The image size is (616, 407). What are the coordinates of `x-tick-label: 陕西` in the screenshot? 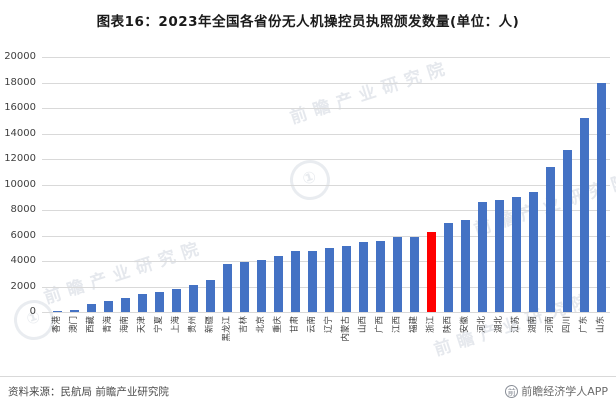 It's located at (448, 325).